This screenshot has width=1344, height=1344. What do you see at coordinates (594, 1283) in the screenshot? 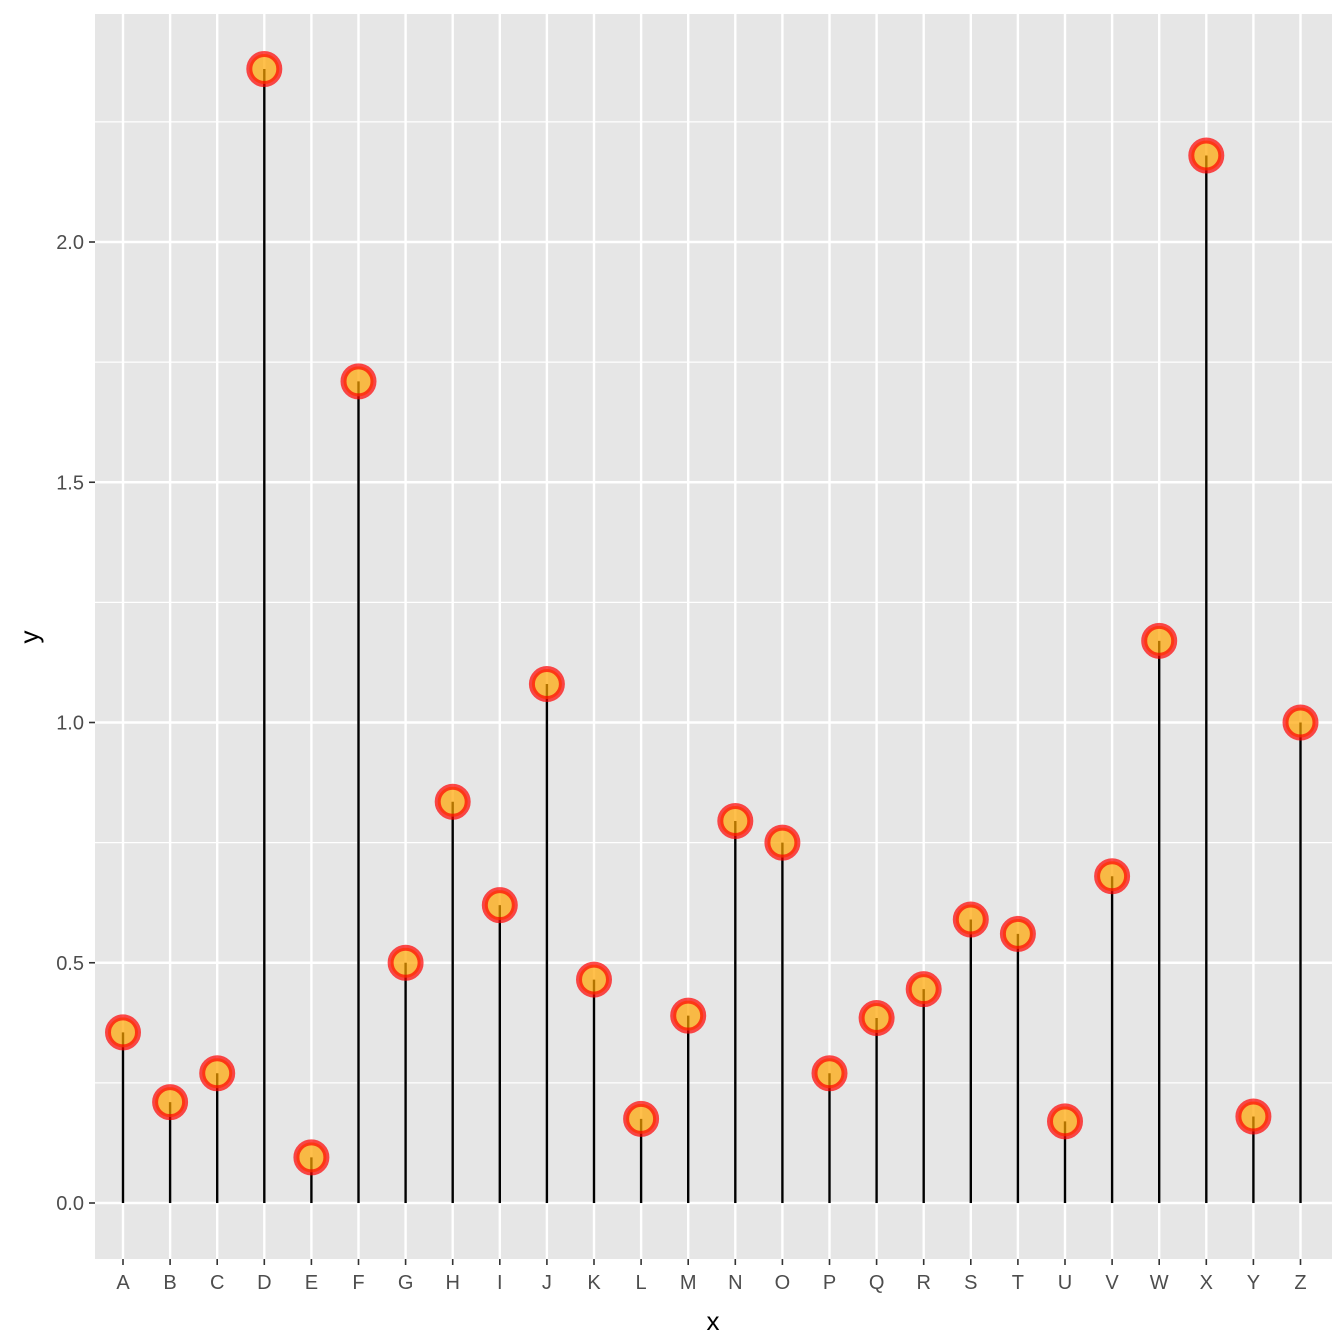
I see `x-tick-label: K` at bounding box center [594, 1283].